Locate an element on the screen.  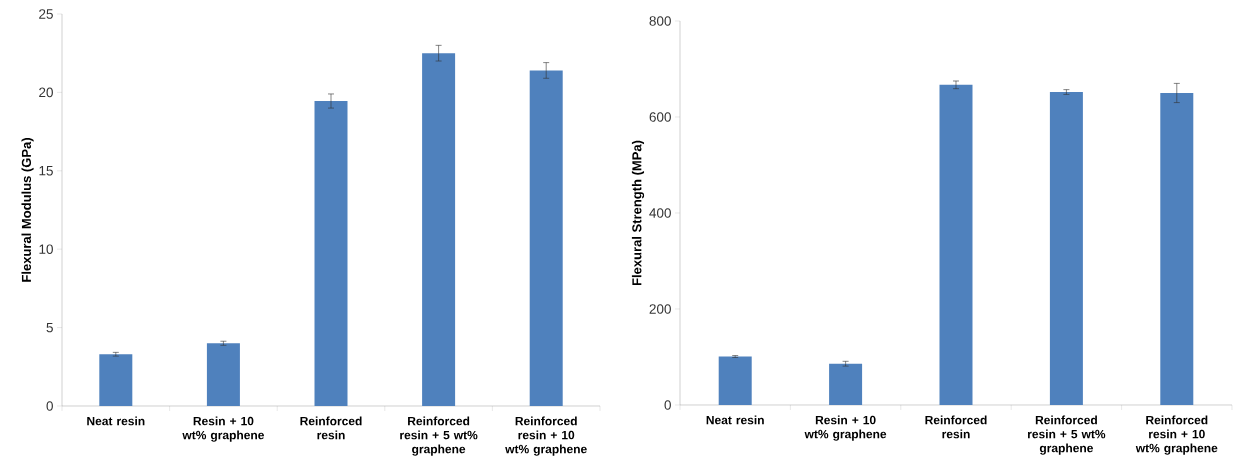
y-tick-label: 10 is located at coordinates (46, 249).